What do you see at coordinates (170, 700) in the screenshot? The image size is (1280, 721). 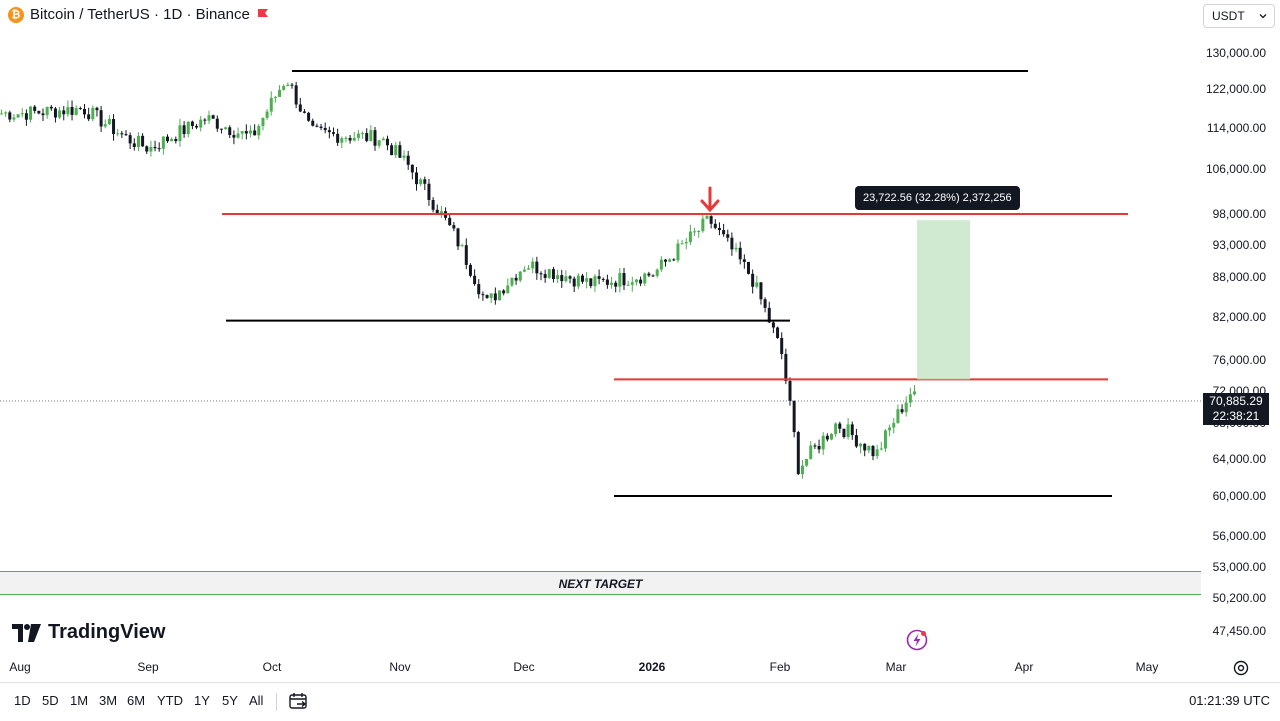 I see `range-button-ytd: YTD` at bounding box center [170, 700].